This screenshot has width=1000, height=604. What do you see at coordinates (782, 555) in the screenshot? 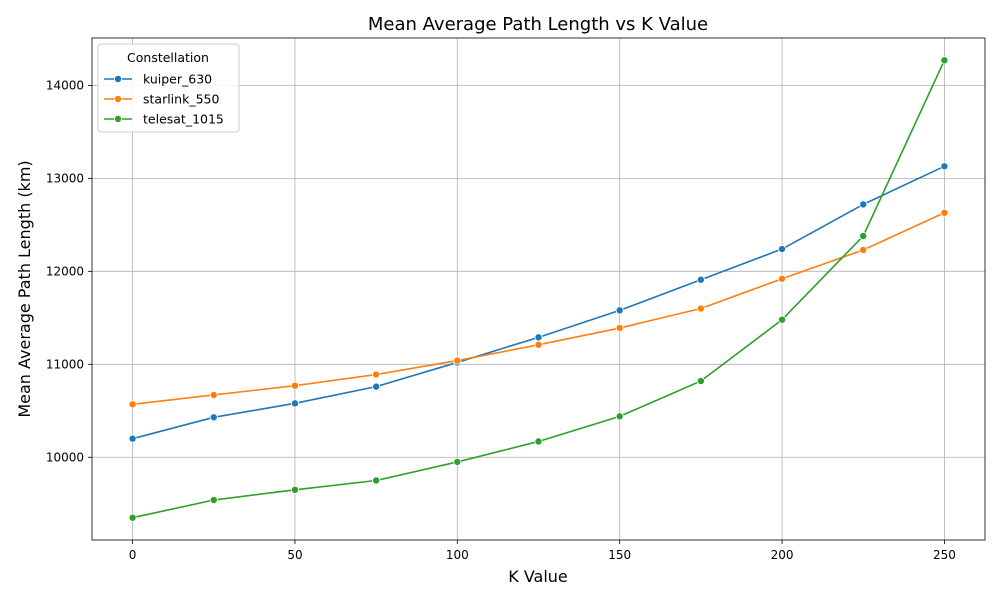
I see `x-tick-label: 200` at bounding box center [782, 555].